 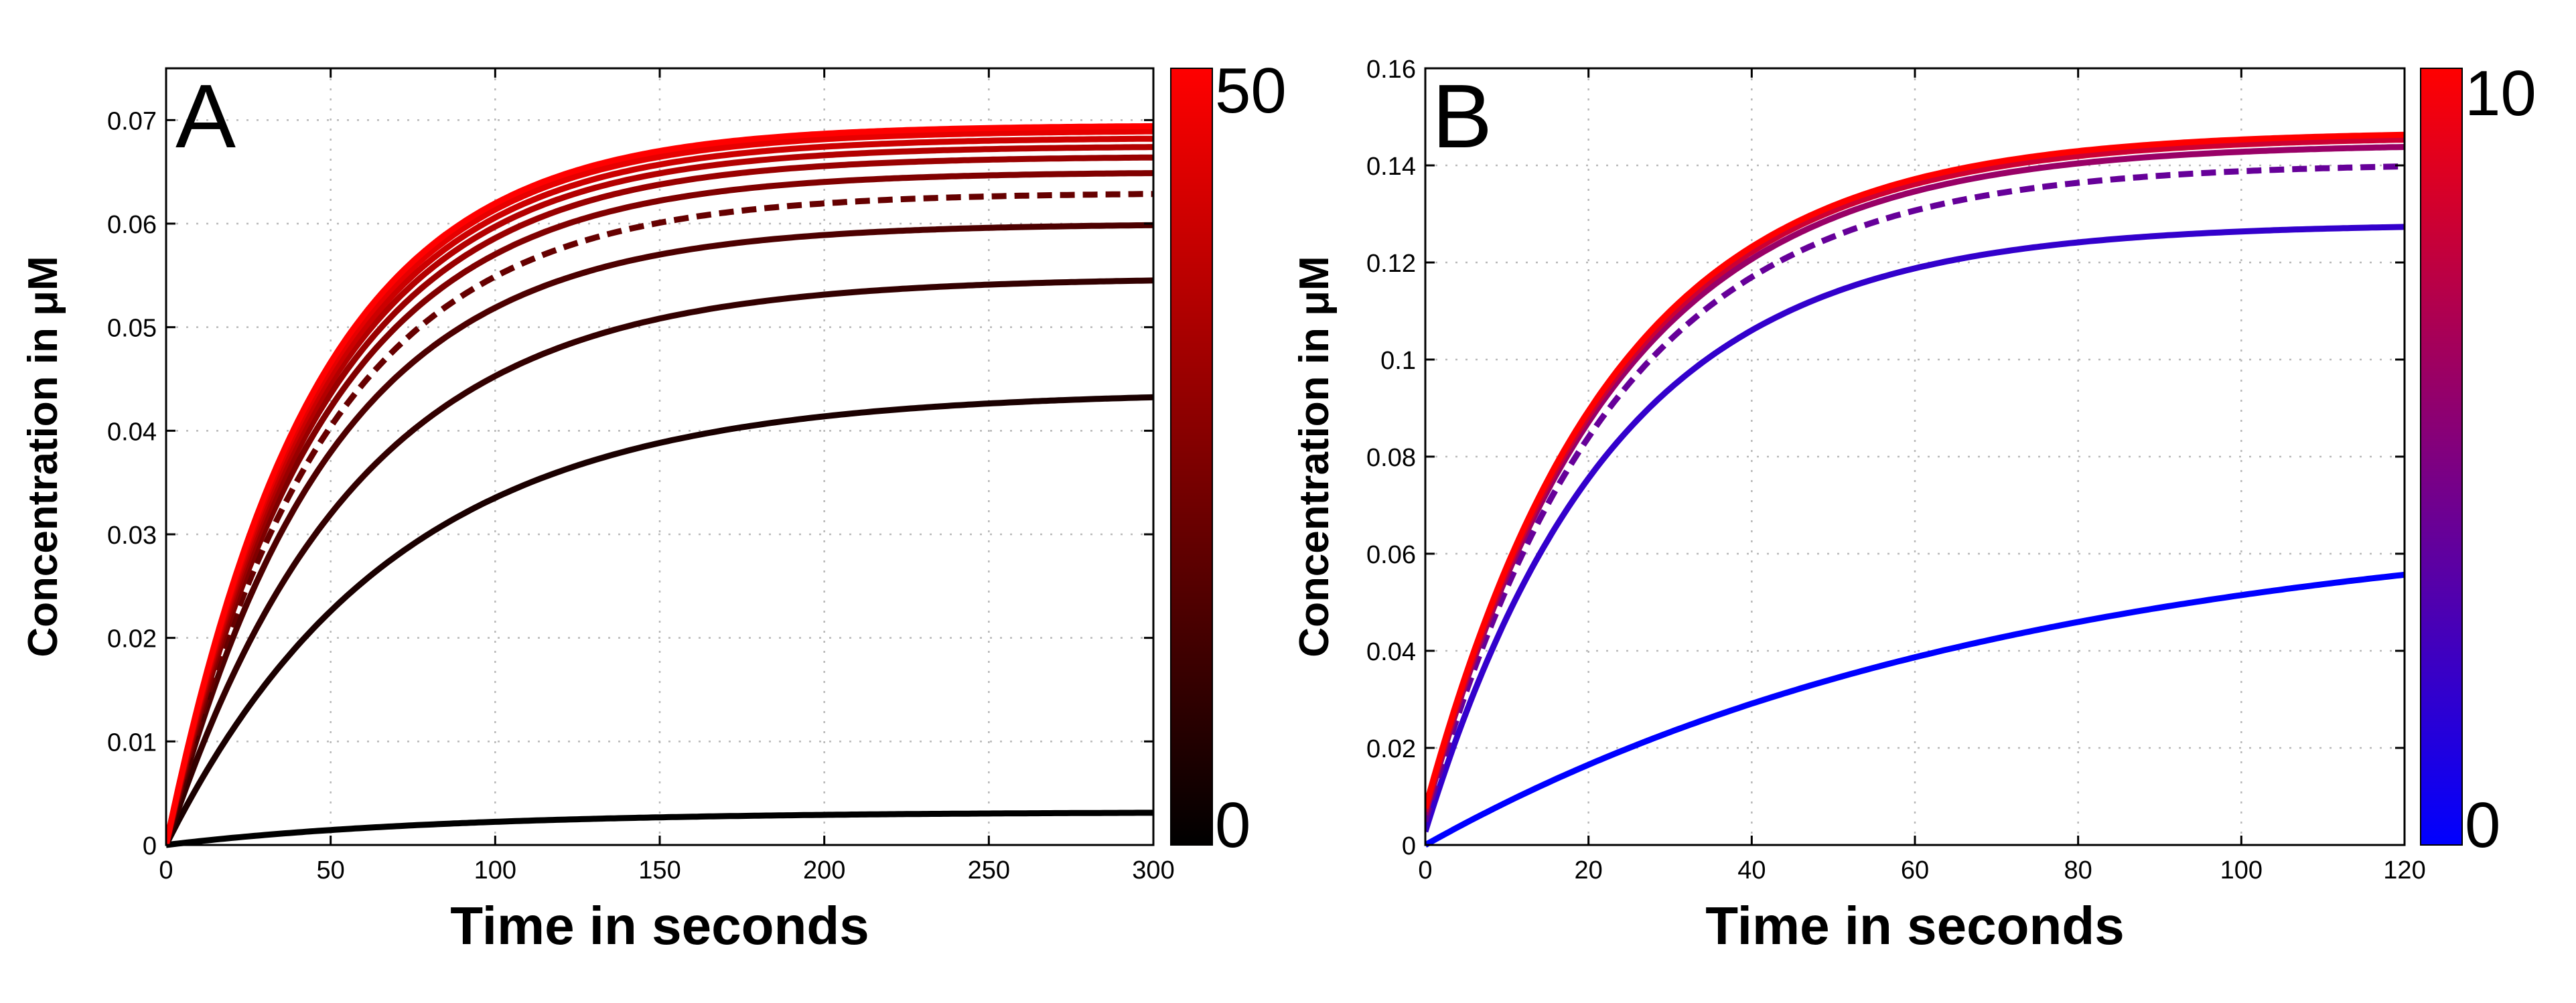 What do you see at coordinates (1589, 870) in the screenshot?
I see `panel-b-xtick-label-1: 20` at bounding box center [1589, 870].